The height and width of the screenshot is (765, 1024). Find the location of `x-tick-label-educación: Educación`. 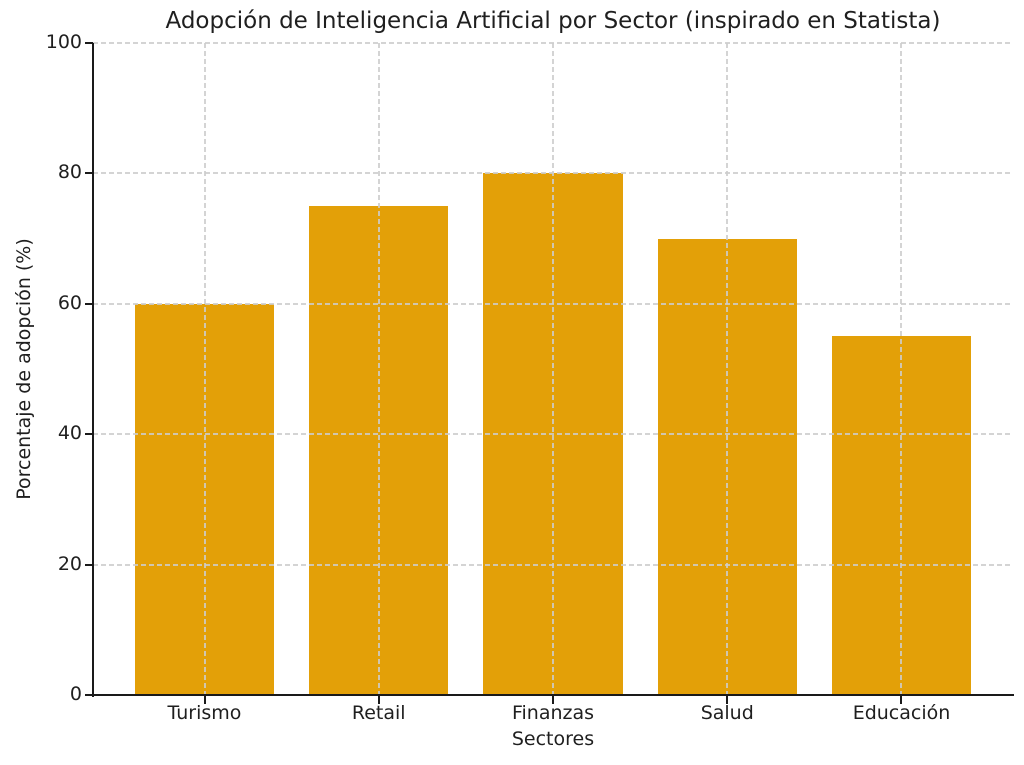

x-tick-label-educación: Educación is located at coordinates (901, 713).